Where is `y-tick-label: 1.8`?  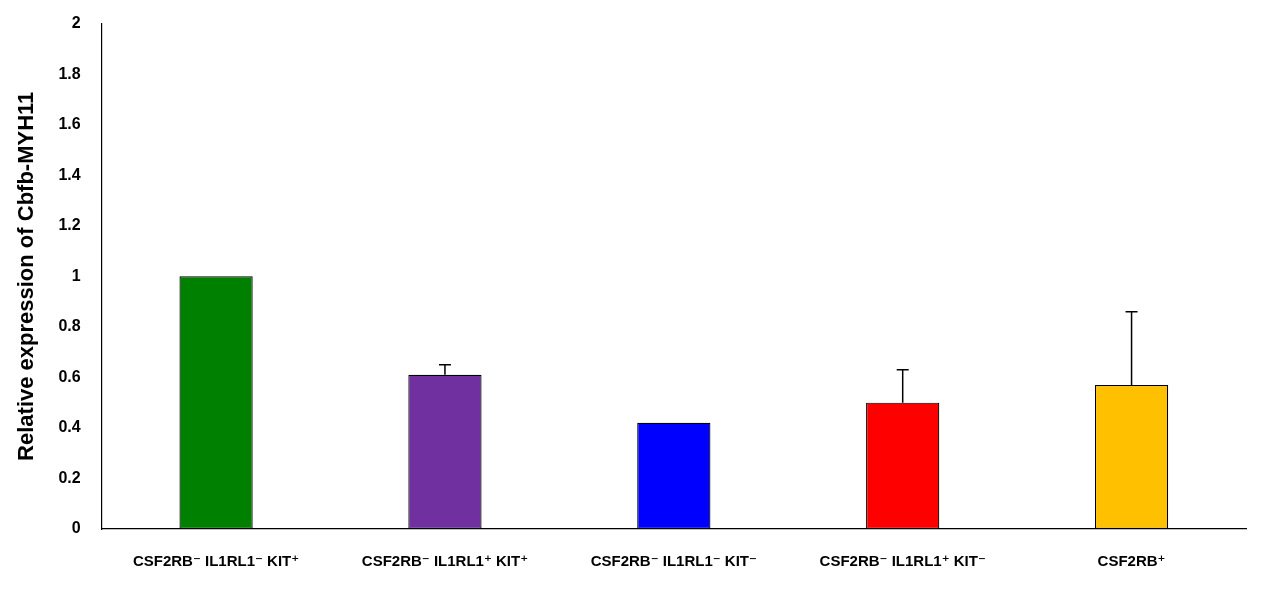 y-tick-label: 1.8 is located at coordinates (69, 73).